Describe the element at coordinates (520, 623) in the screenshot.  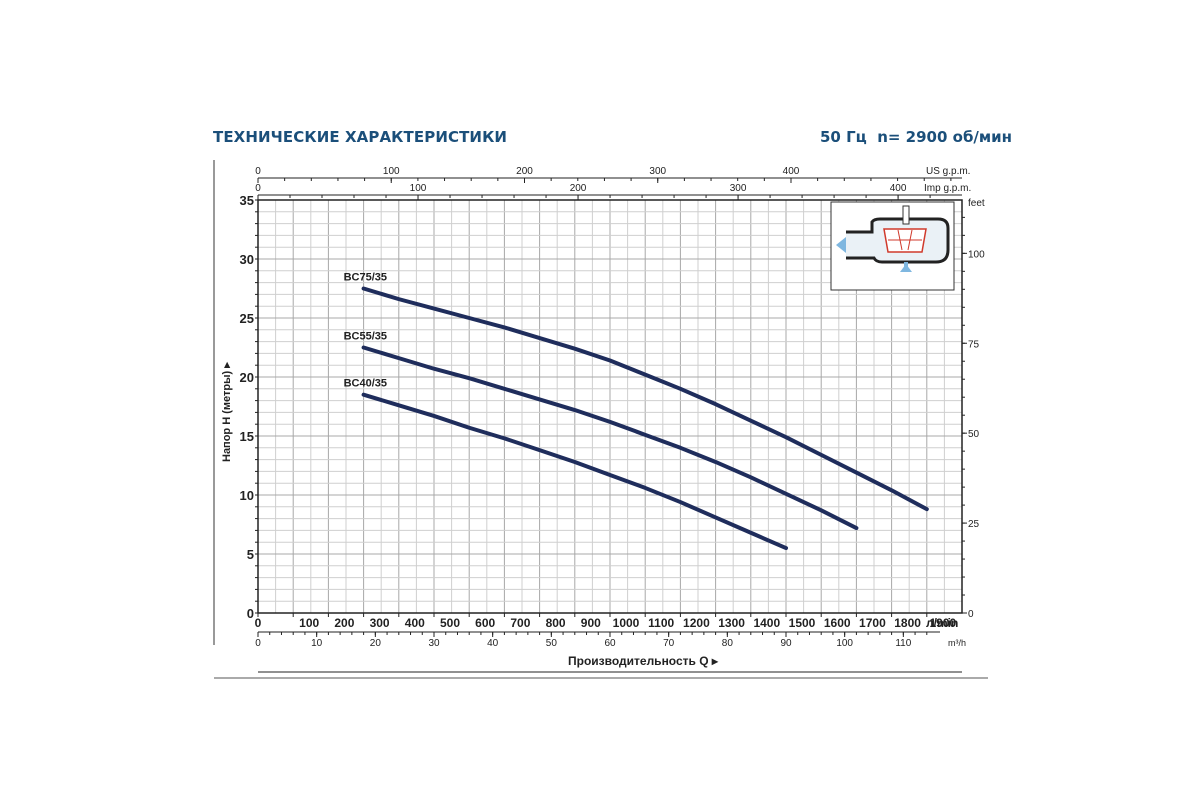
I see `x-tick-label: 700` at that location.